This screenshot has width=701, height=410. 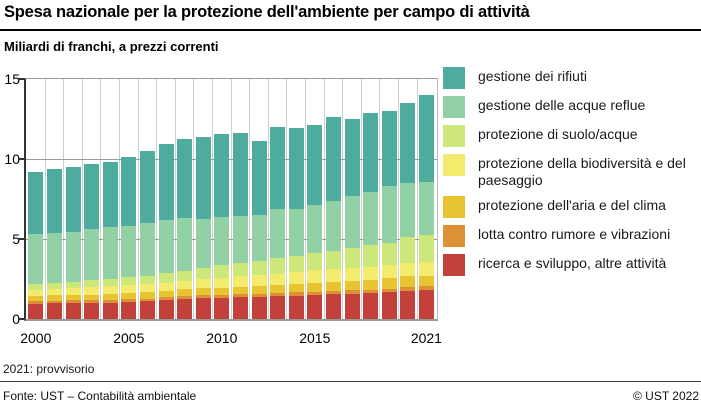 What do you see at coordinates (240, 226) in the screenshot?
I see `bar-2011` at bounding box center [240, 226].